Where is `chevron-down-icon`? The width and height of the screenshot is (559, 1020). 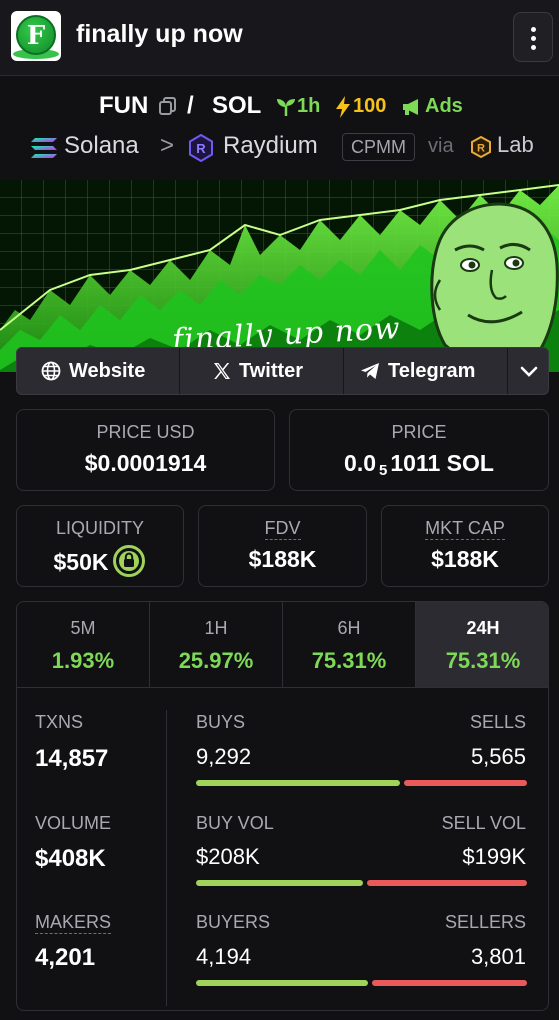
chevron-down-icon is located at coordinates (529, 371).